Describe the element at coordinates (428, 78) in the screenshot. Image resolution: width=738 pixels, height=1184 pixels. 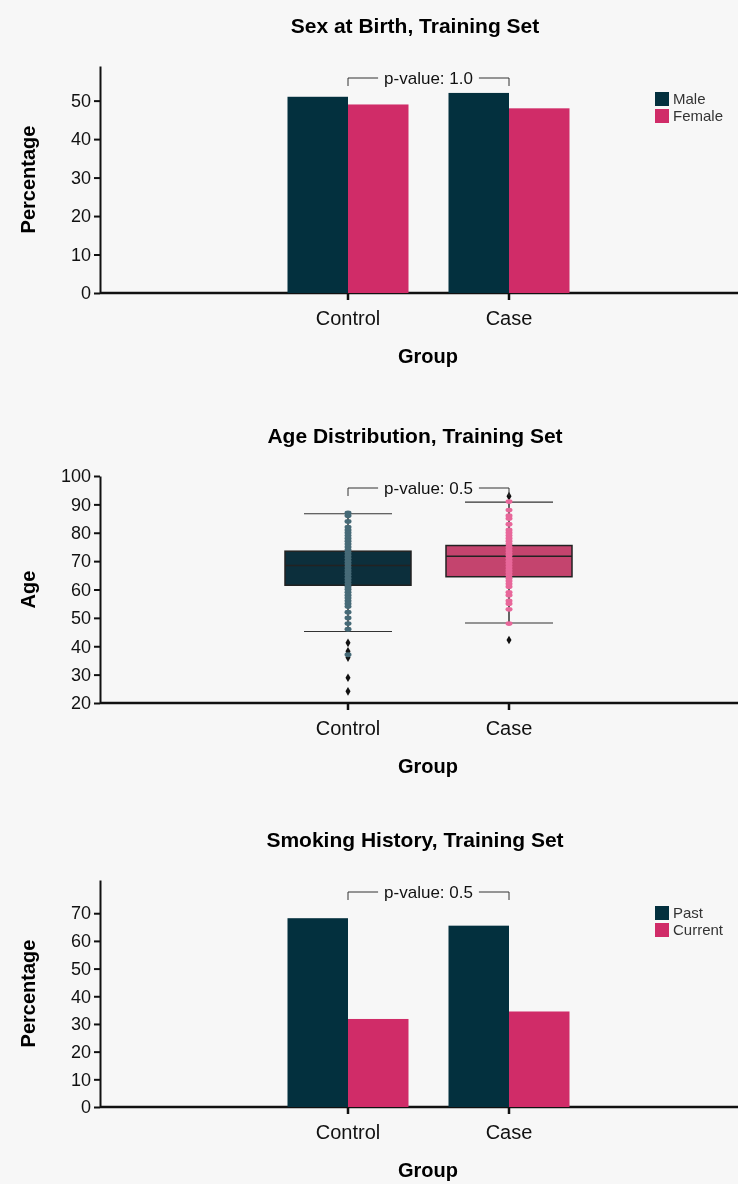
I see `annotation: p-value: 1.0` at that location.